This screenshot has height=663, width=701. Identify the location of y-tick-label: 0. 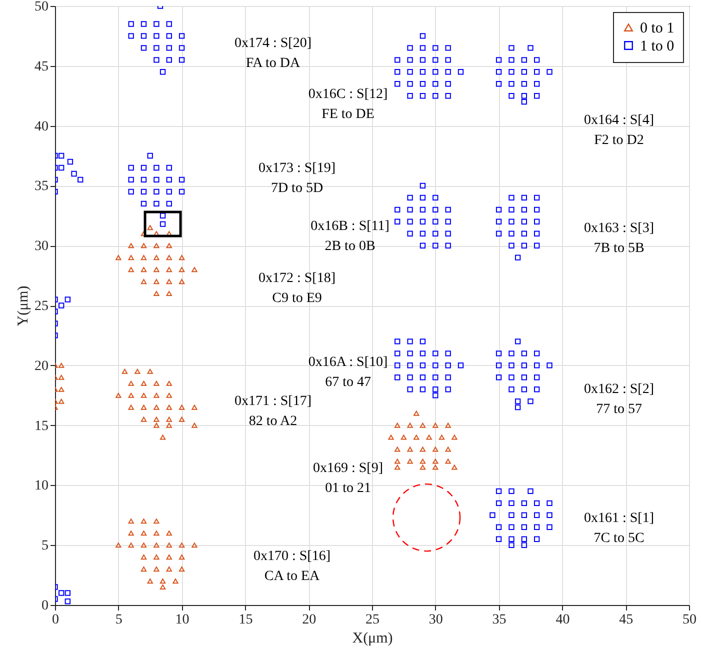
(45, 606).